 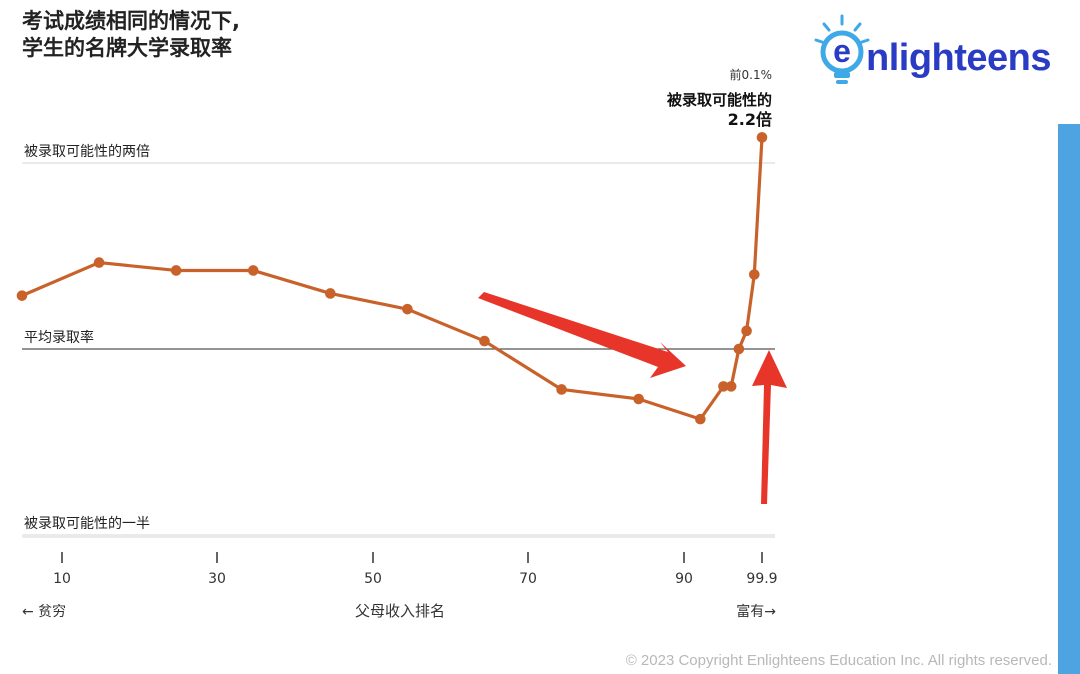 I want to click on arrows, so click(x=632, y=398).